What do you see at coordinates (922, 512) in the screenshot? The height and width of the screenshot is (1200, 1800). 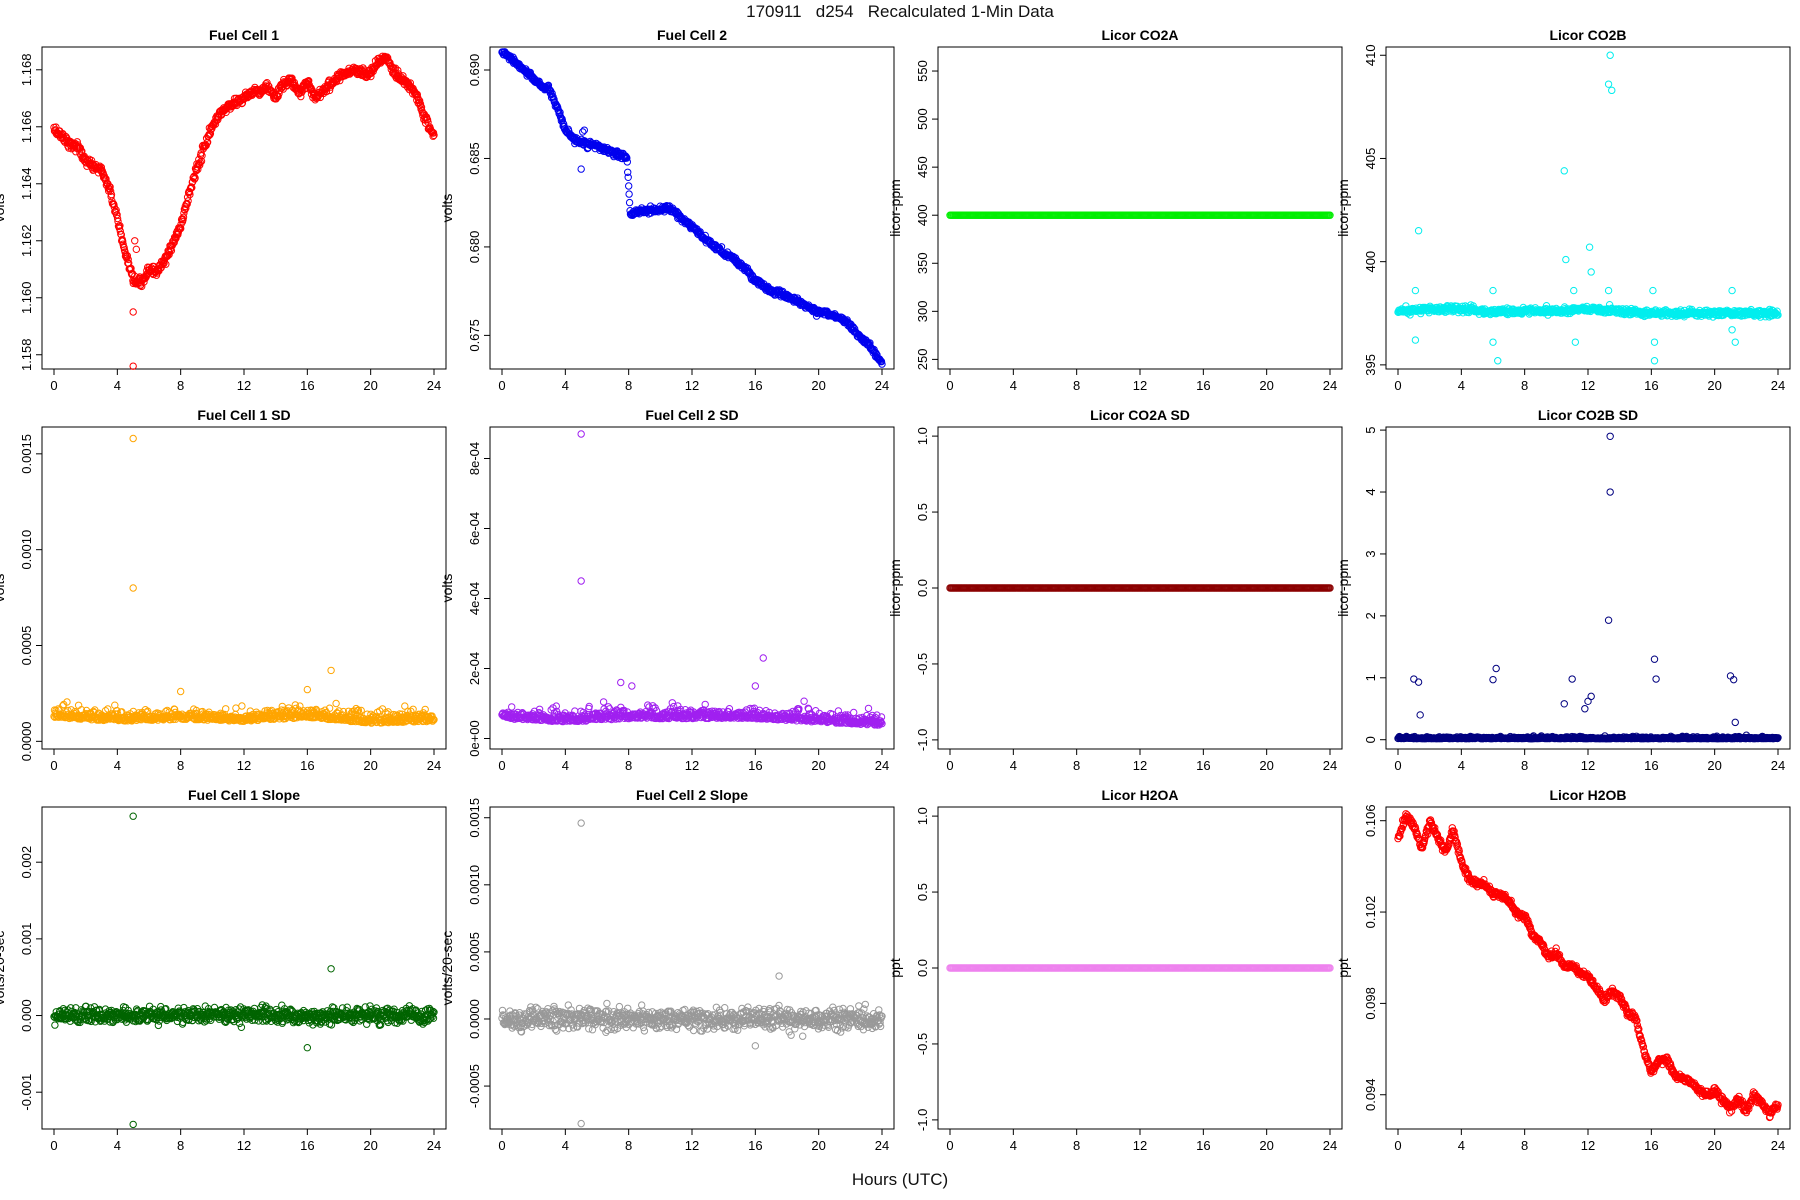 I see `y-tick-label: 0.5` at bounding box center [922, 512].